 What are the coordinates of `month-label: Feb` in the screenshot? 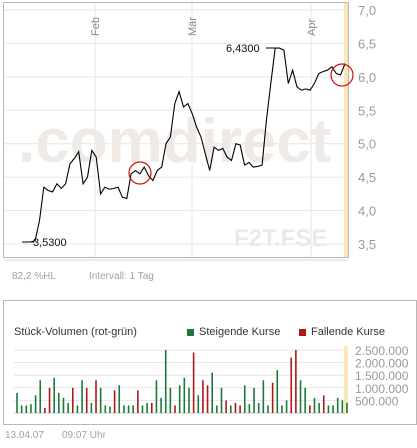 It's located at (96, 26).